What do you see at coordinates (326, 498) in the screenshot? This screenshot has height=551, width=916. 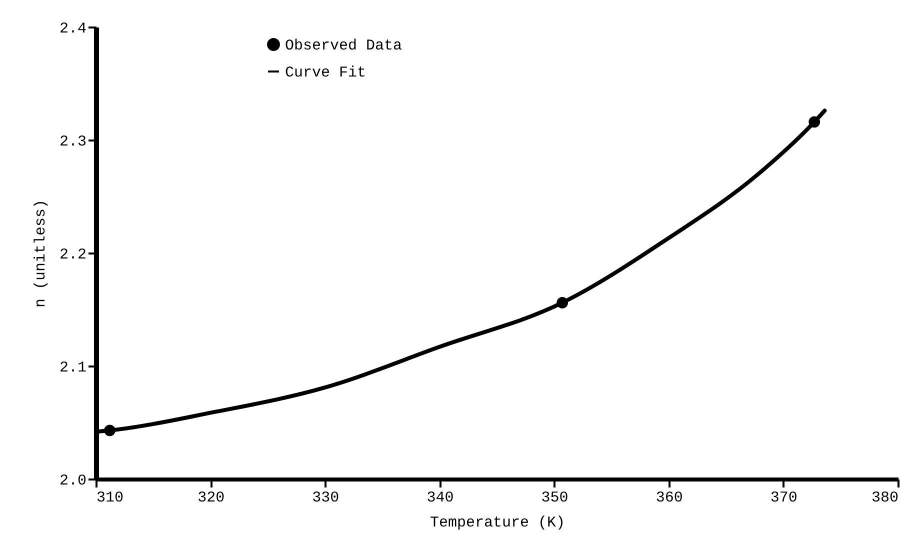 I see `x-tick-label: 330` at bounding box center [326, 498].